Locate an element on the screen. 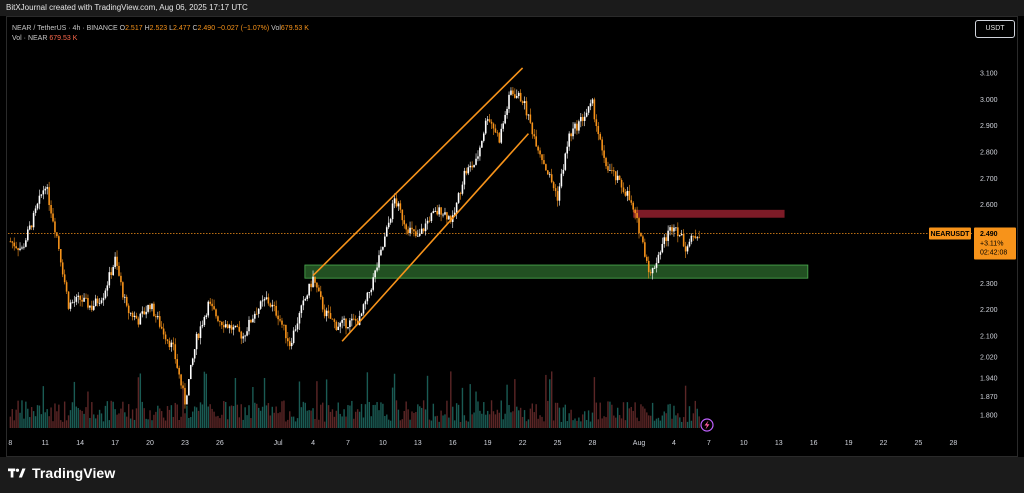 Image resolution: width=1024 pixels, height=493 pixels. y-tick-label: 1.940 is located at coordinates (989, 379).